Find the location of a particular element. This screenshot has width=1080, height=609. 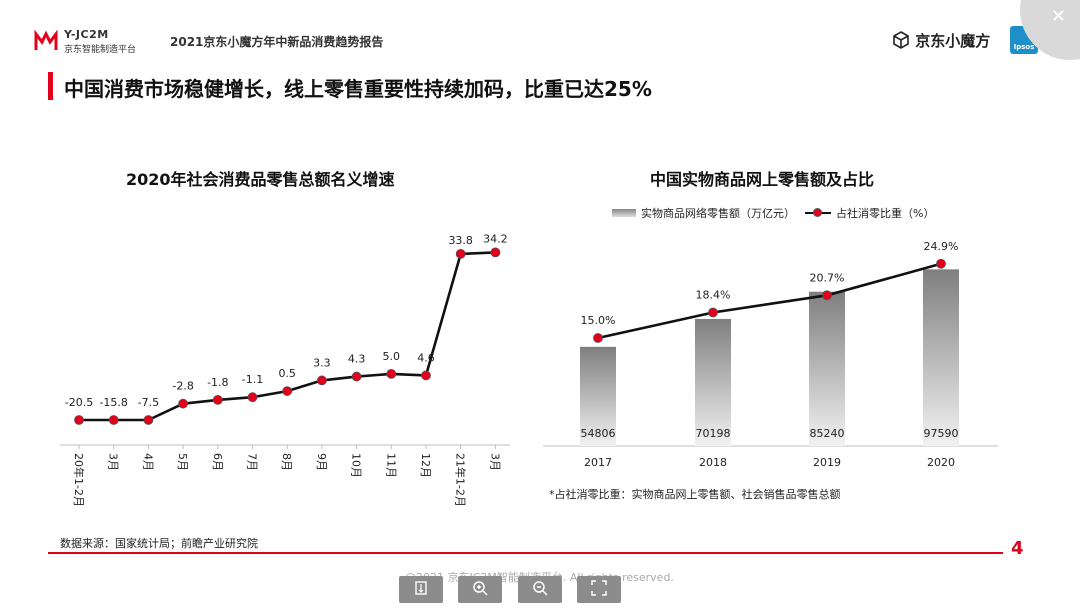

x-tick-label: 7月 is located at coordinates (252, 462).